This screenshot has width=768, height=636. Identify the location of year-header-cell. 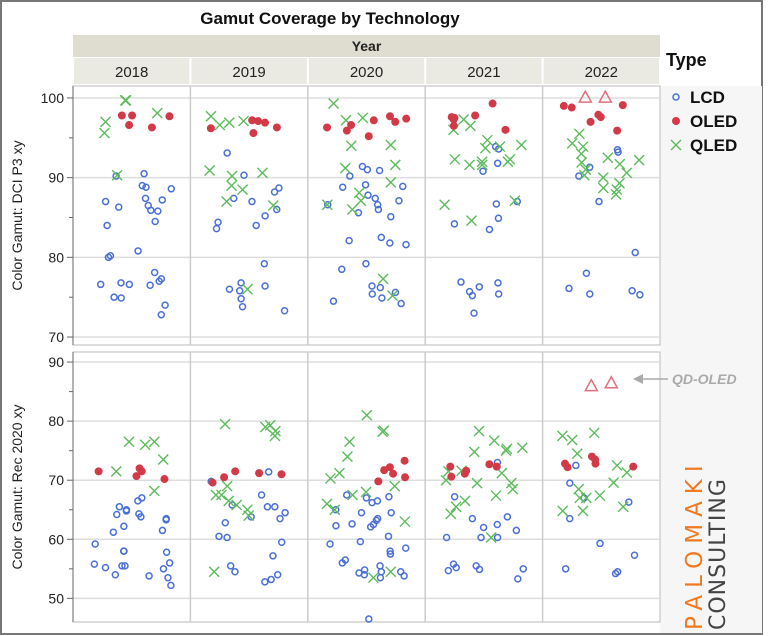
(484, 71).